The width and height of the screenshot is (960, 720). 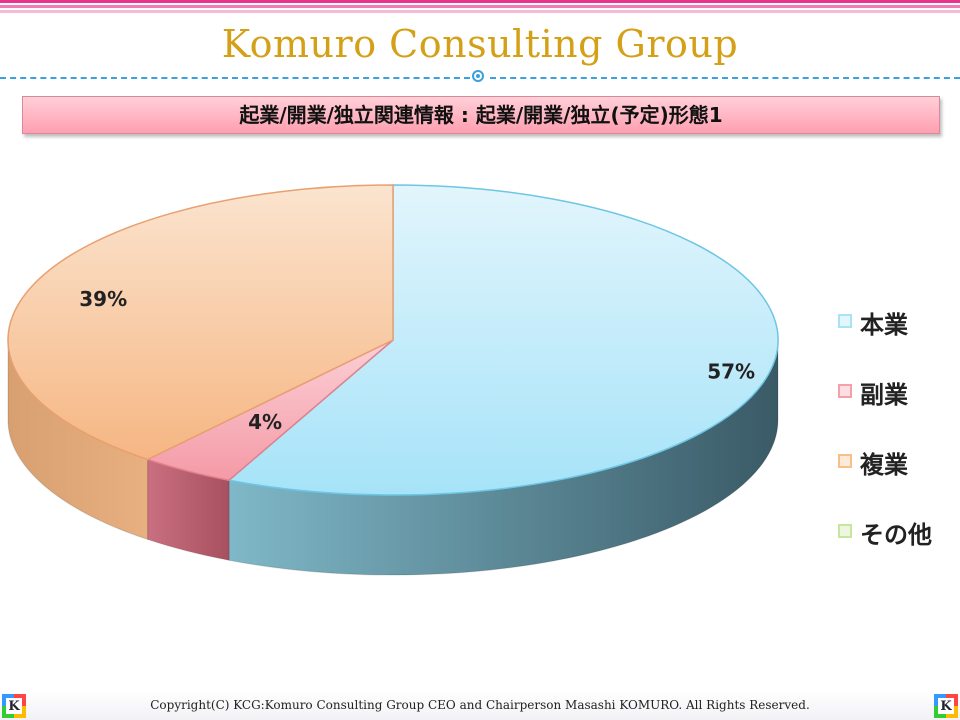 I want to click on legend-label-other: その他, so click(x=896, y=535).